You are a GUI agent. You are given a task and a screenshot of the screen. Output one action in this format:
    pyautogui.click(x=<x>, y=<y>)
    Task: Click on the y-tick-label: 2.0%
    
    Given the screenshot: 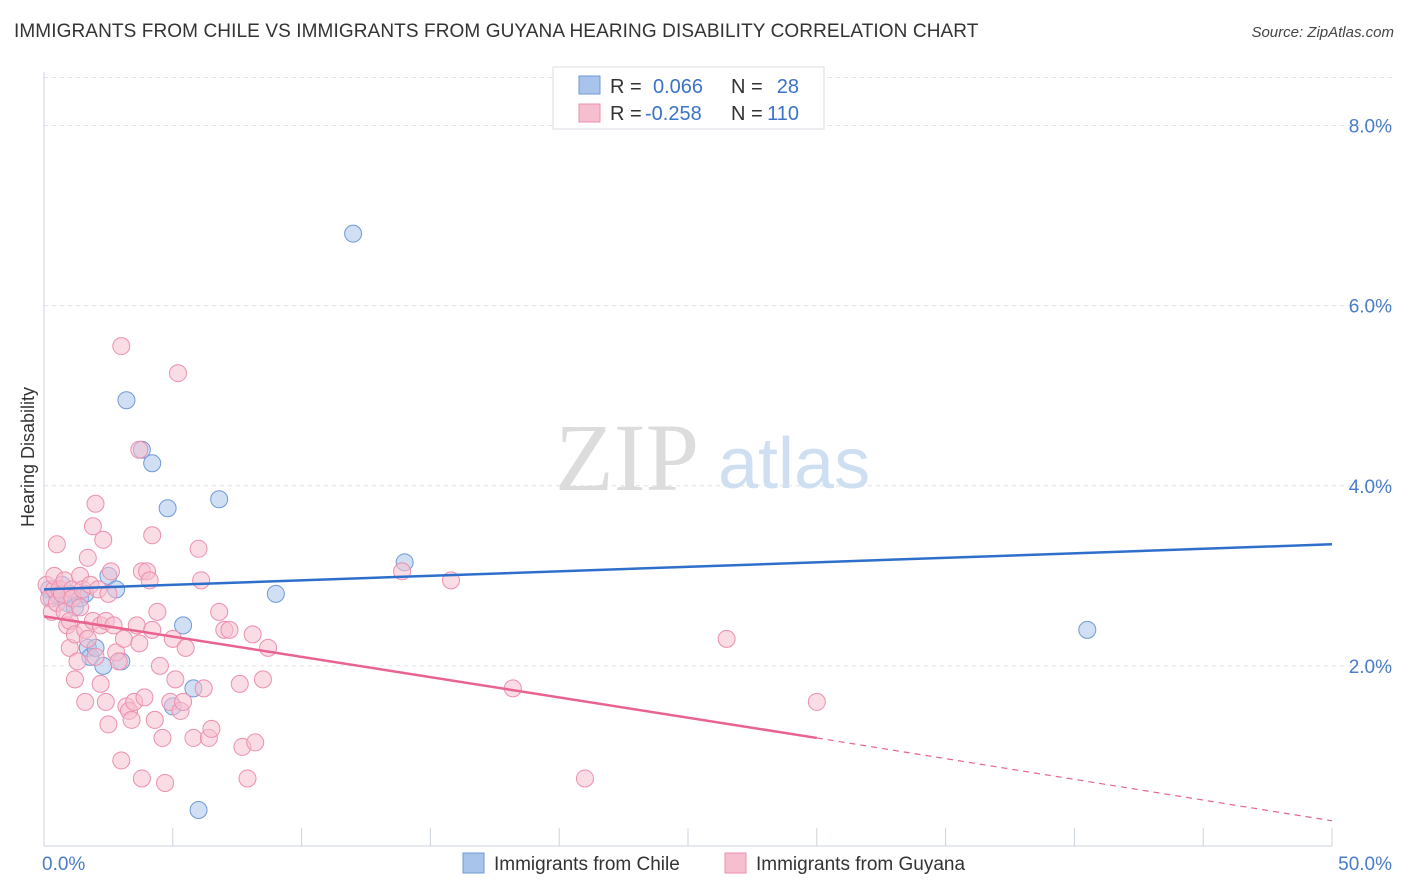 What is the action you would take?
    pyautogui.click(x=1370, y=667)
    